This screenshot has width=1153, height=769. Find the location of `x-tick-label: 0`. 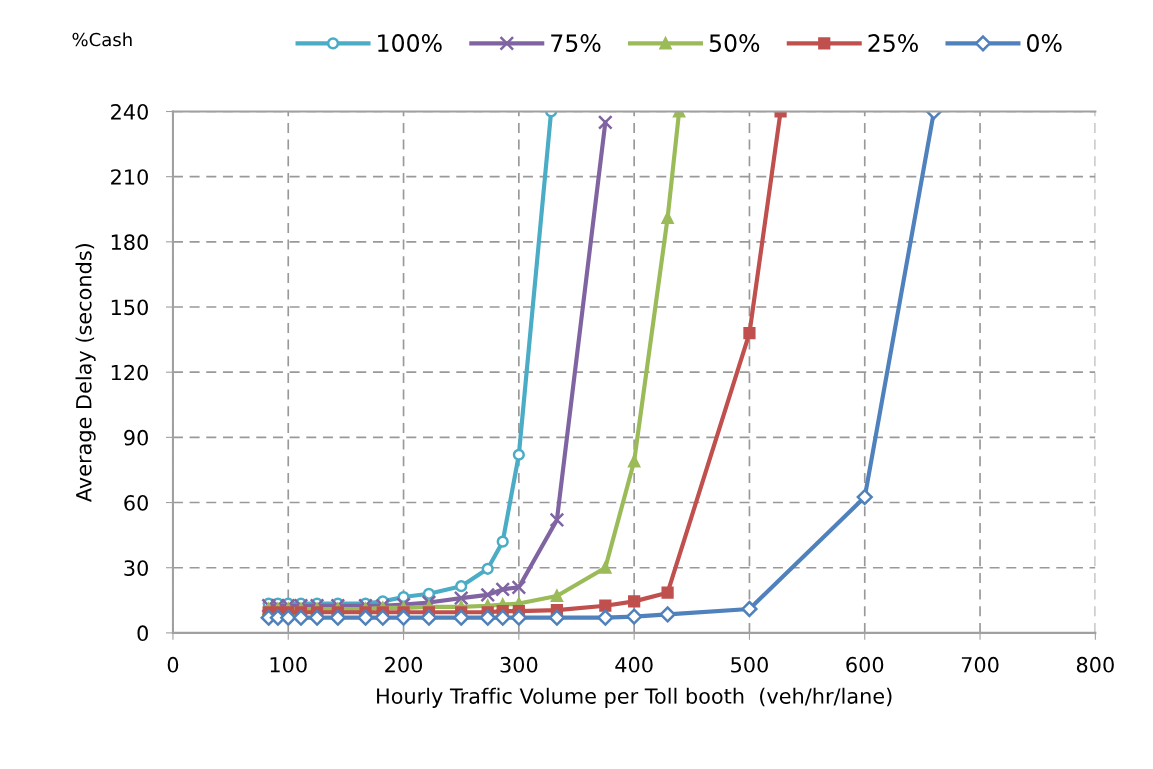

x-tick-label: 0 is located at coordinates (173, 664).